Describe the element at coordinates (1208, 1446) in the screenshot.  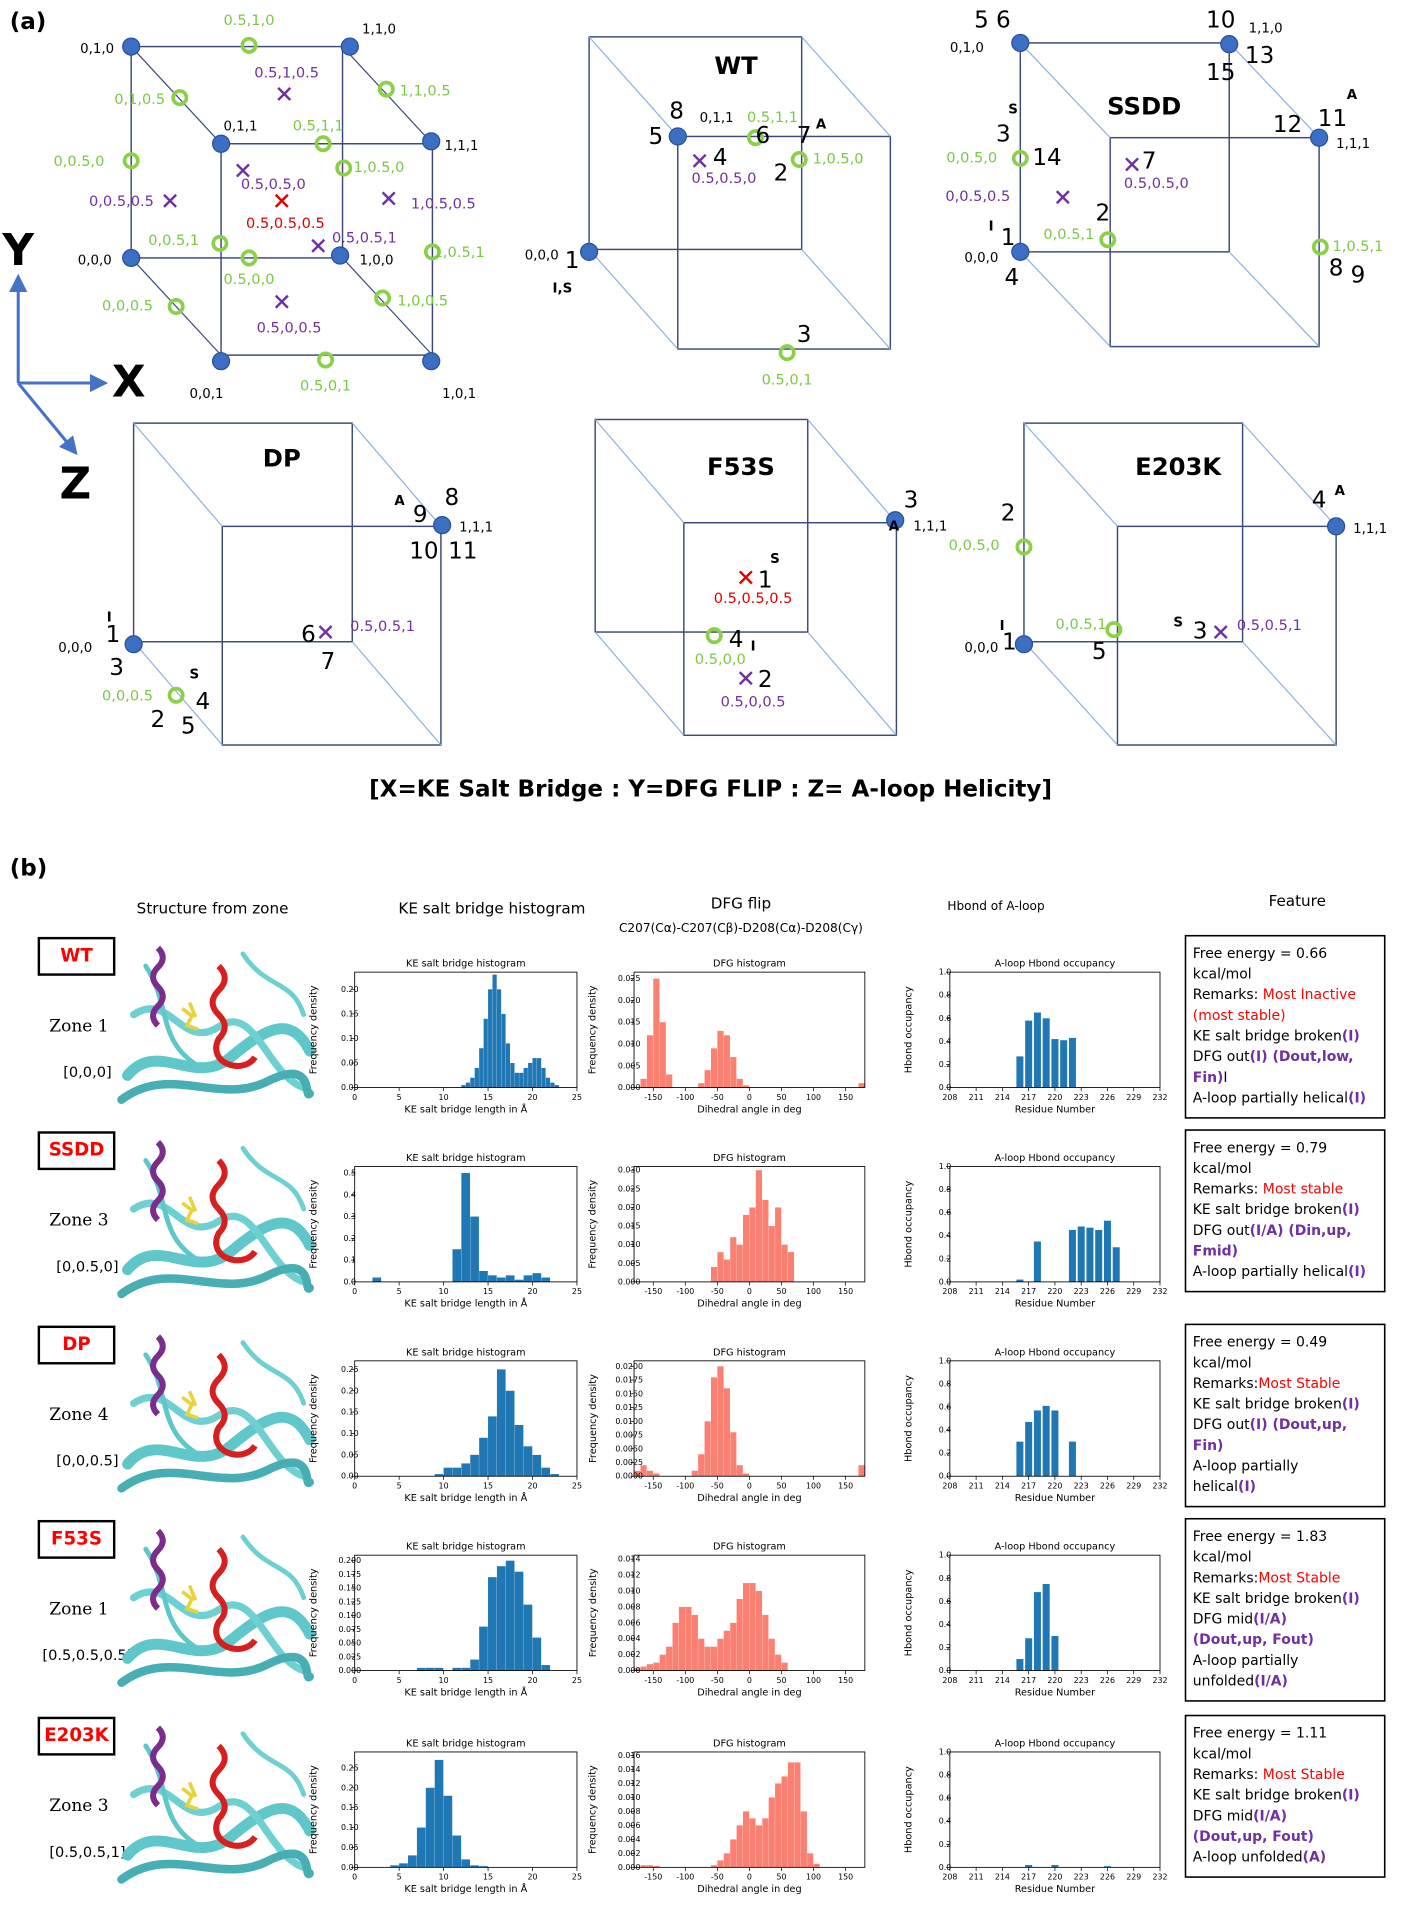
I see `feature-line: Fin)` at that location.